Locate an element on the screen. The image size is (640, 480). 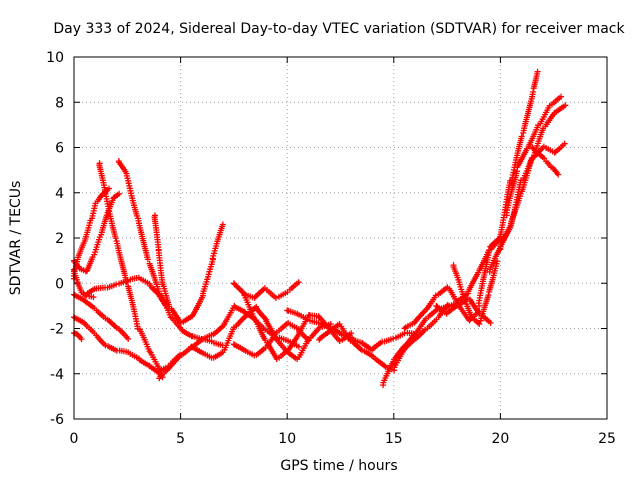
y-tick-label: -4 is located at coordinates (57, 375).